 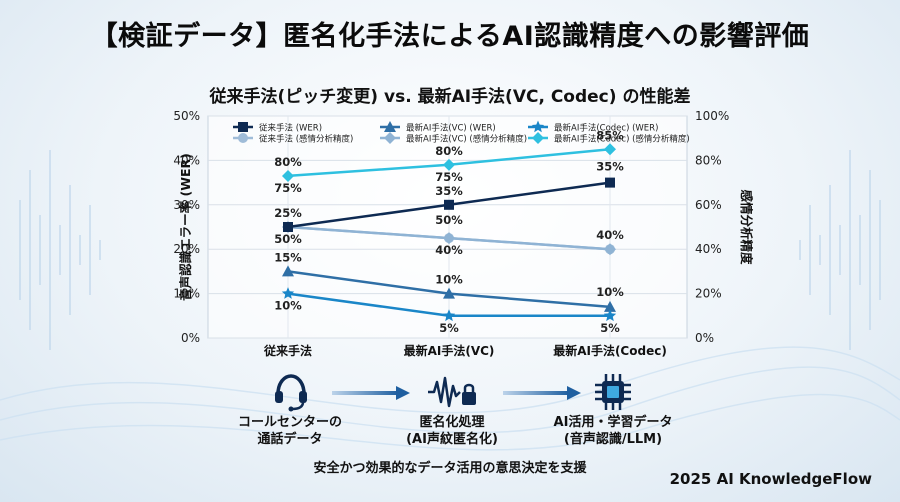 I want to click on y-left-tick-label: 40%, so click(x=186, y=160).